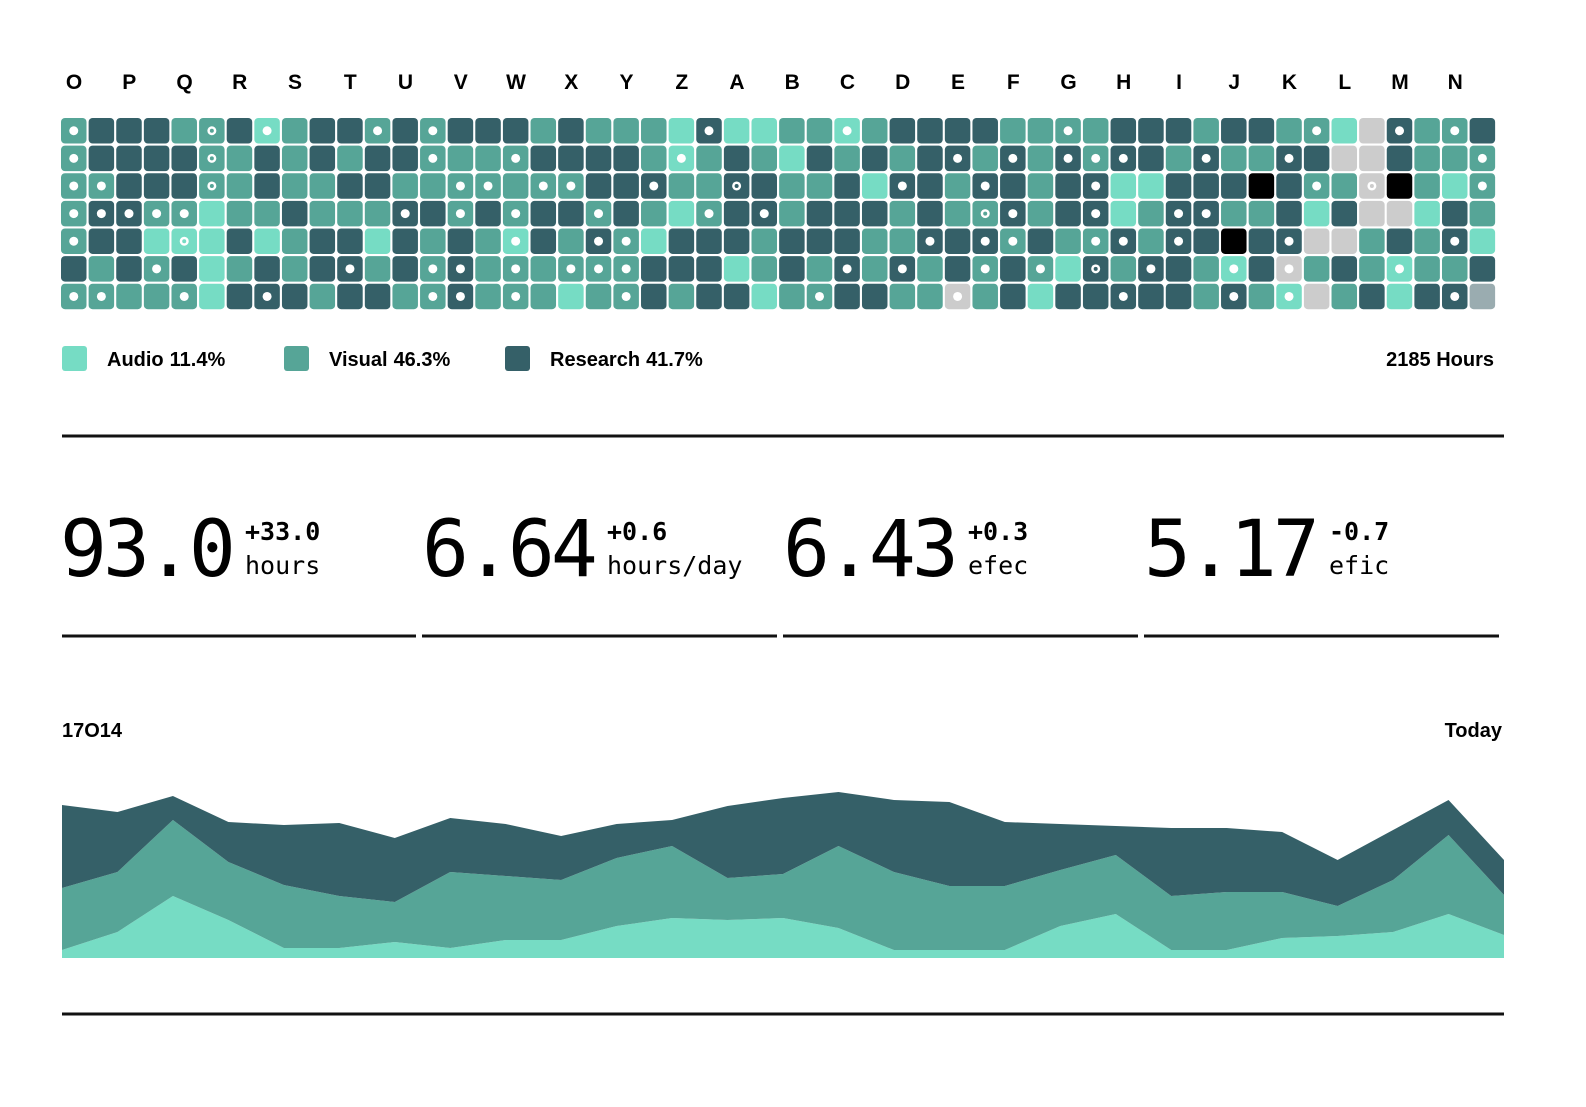 This screenshot has height=1107, width=1586. I want to click on column-label: F, so click(1013, 82).